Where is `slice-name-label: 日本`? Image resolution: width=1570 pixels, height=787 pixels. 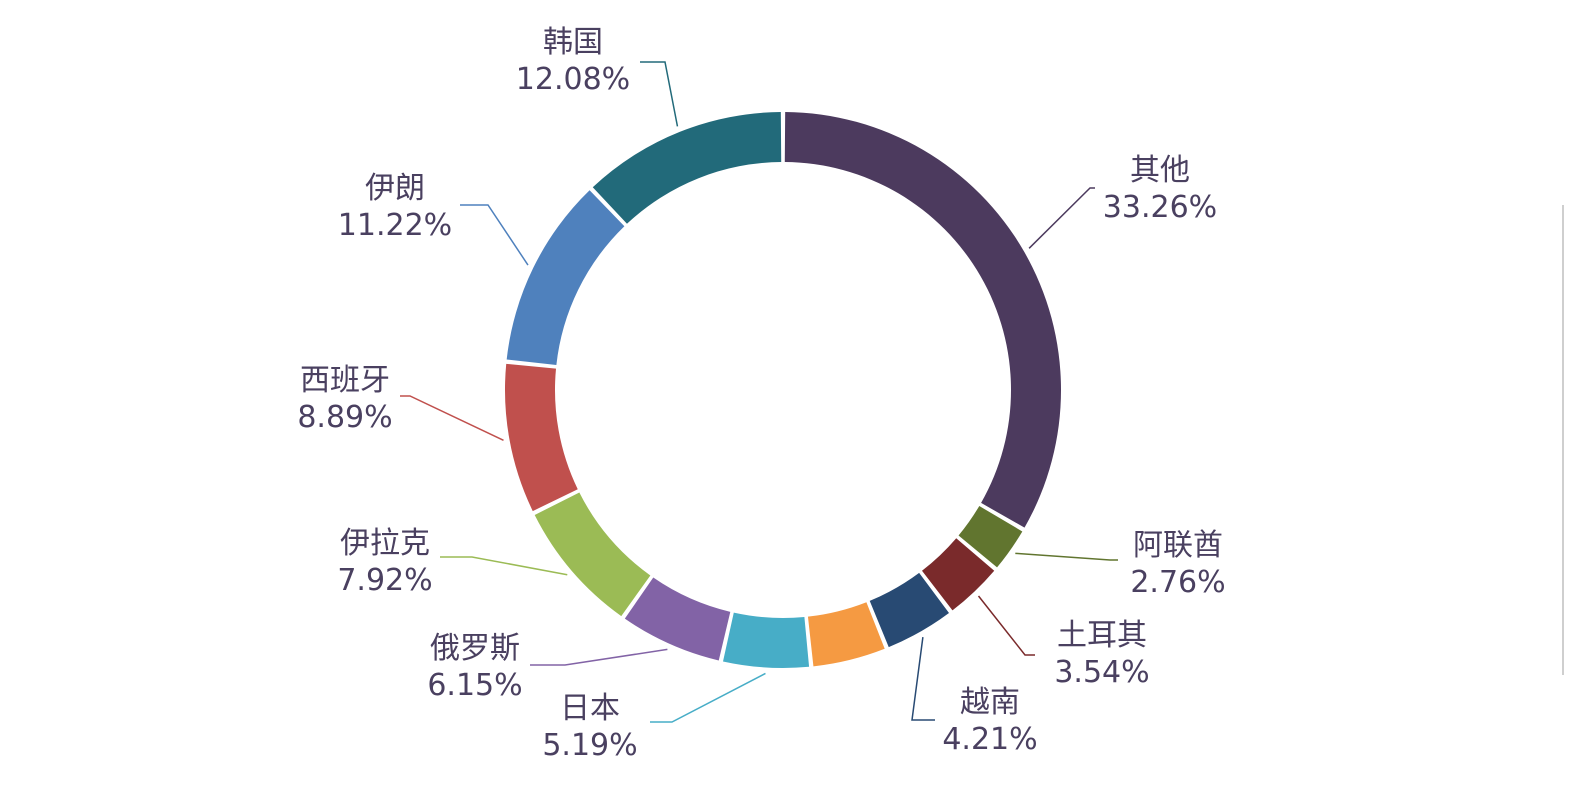
slice-name-label: 日本 is located at coordinates (590, 708).